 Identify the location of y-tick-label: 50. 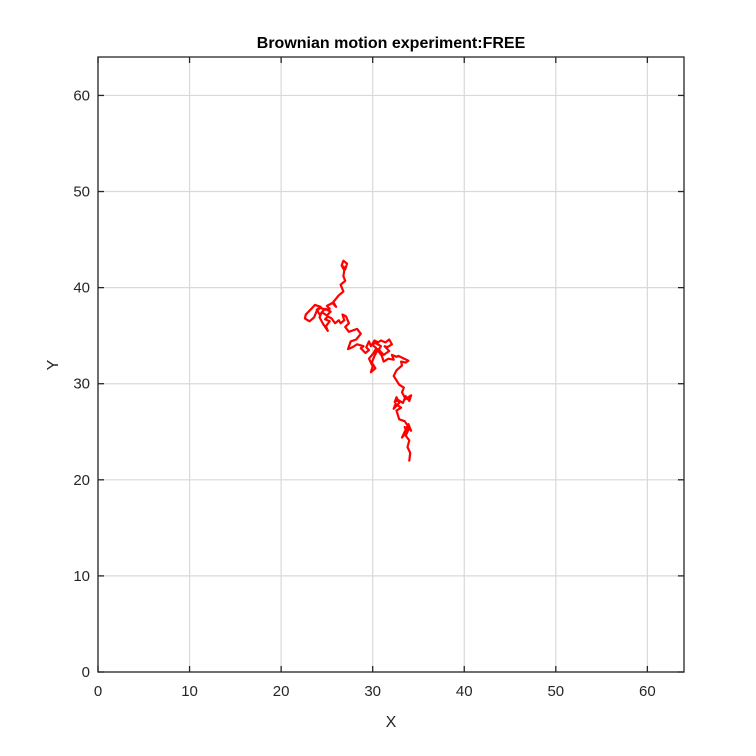
(81, 192).